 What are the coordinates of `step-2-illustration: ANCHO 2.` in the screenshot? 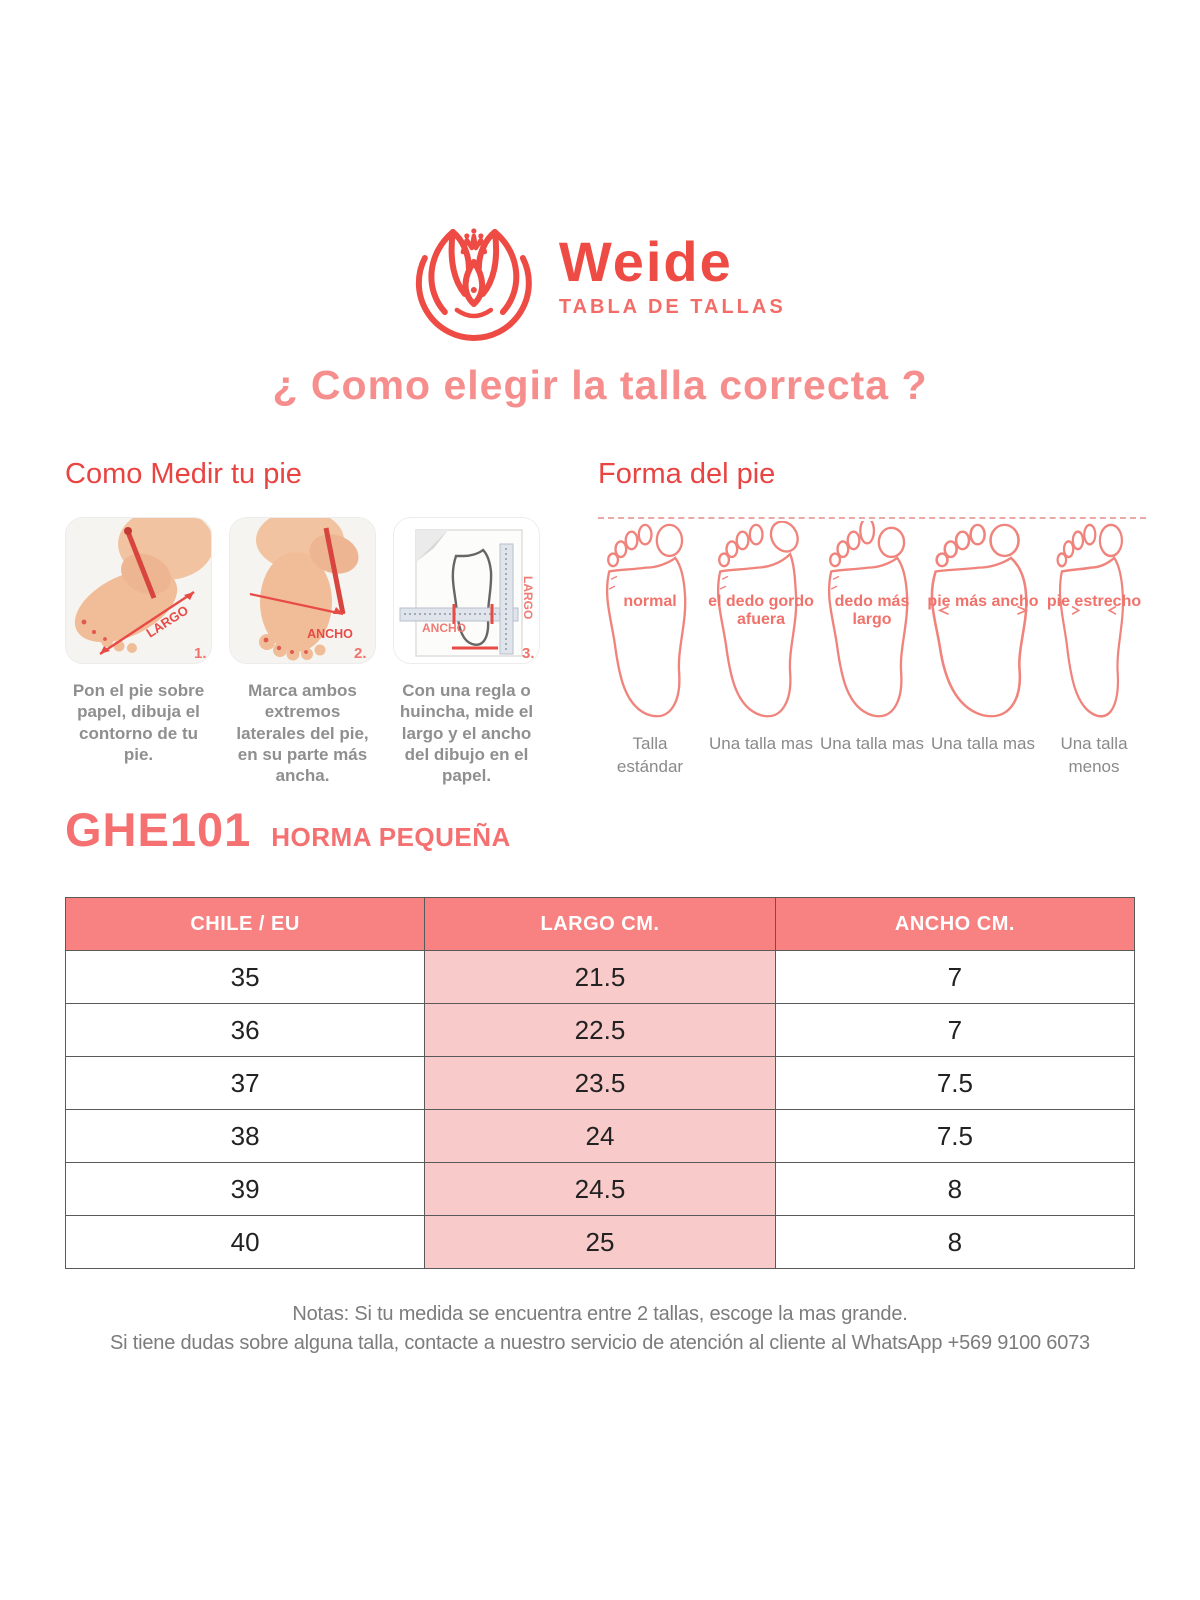 It's located at (302, 590).